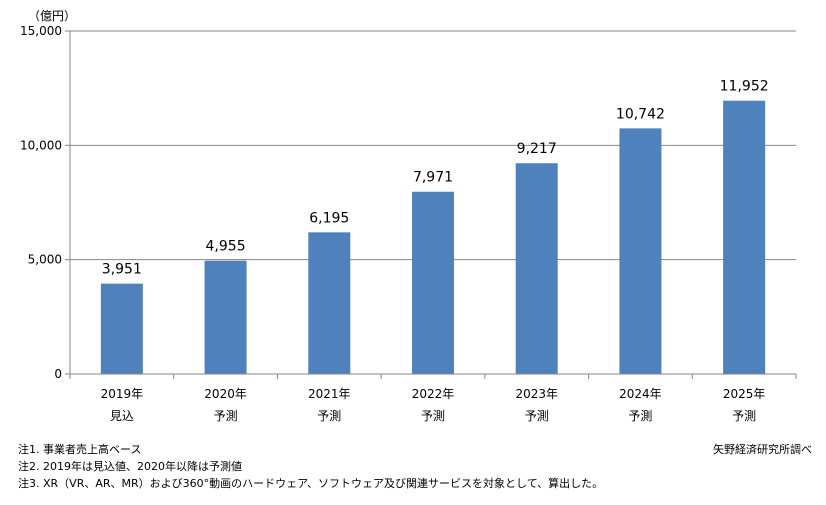 This screenshot has height=505, width=826. Describe the element at coordinates (52, 16) in the screenshot. I see `y-axis-unit-label: （億円）` at that location.